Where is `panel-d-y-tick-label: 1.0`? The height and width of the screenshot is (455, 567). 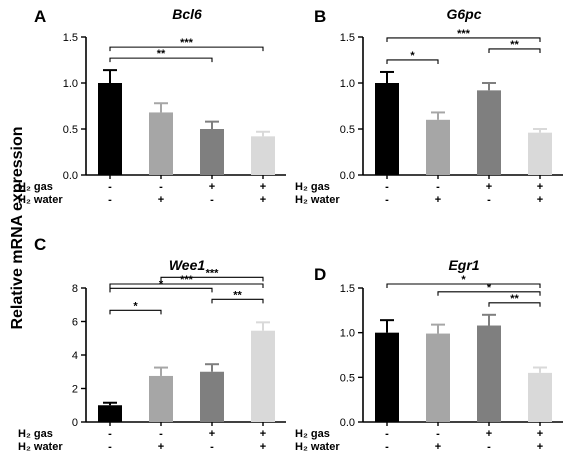
panel-d-y-tick-label: 1.0 is located at coordinates (347, 334).